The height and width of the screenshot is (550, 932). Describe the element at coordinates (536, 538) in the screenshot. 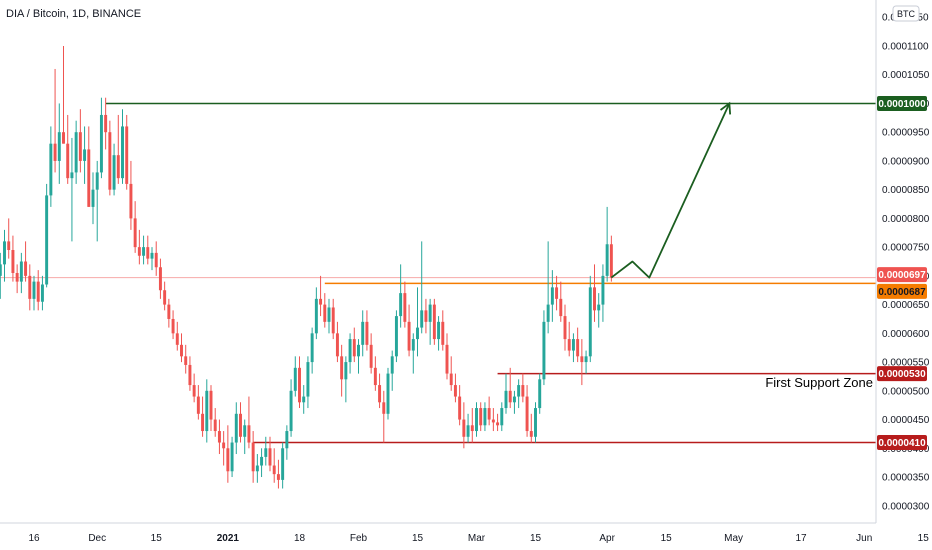

I see `x-tick-label: 15` at that location.